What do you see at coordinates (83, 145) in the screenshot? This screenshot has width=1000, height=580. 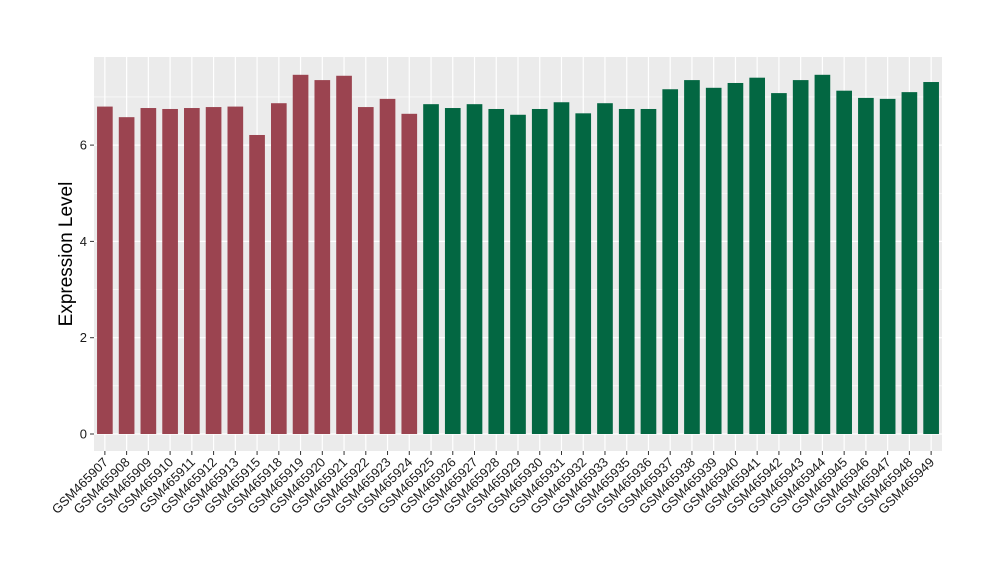 I see `y-tick-label: 6` at bounding box center [83, 145].